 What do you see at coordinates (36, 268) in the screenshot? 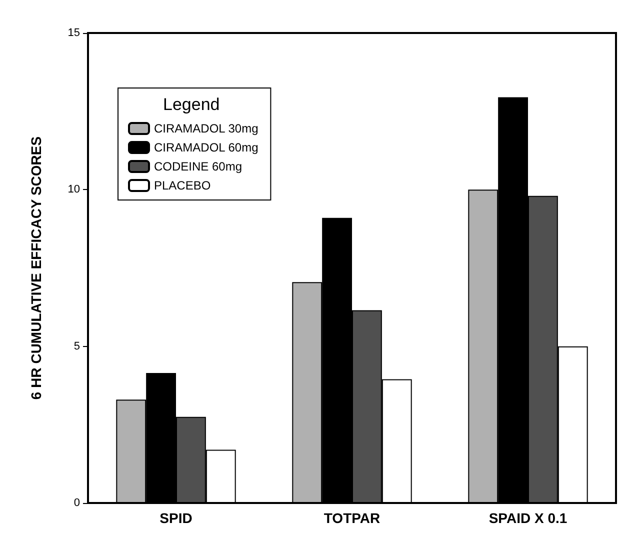
I see `y-axis-title: 6 HR CUMULATIVE EFFICACY SCORES` at bounding box center [36, 268].